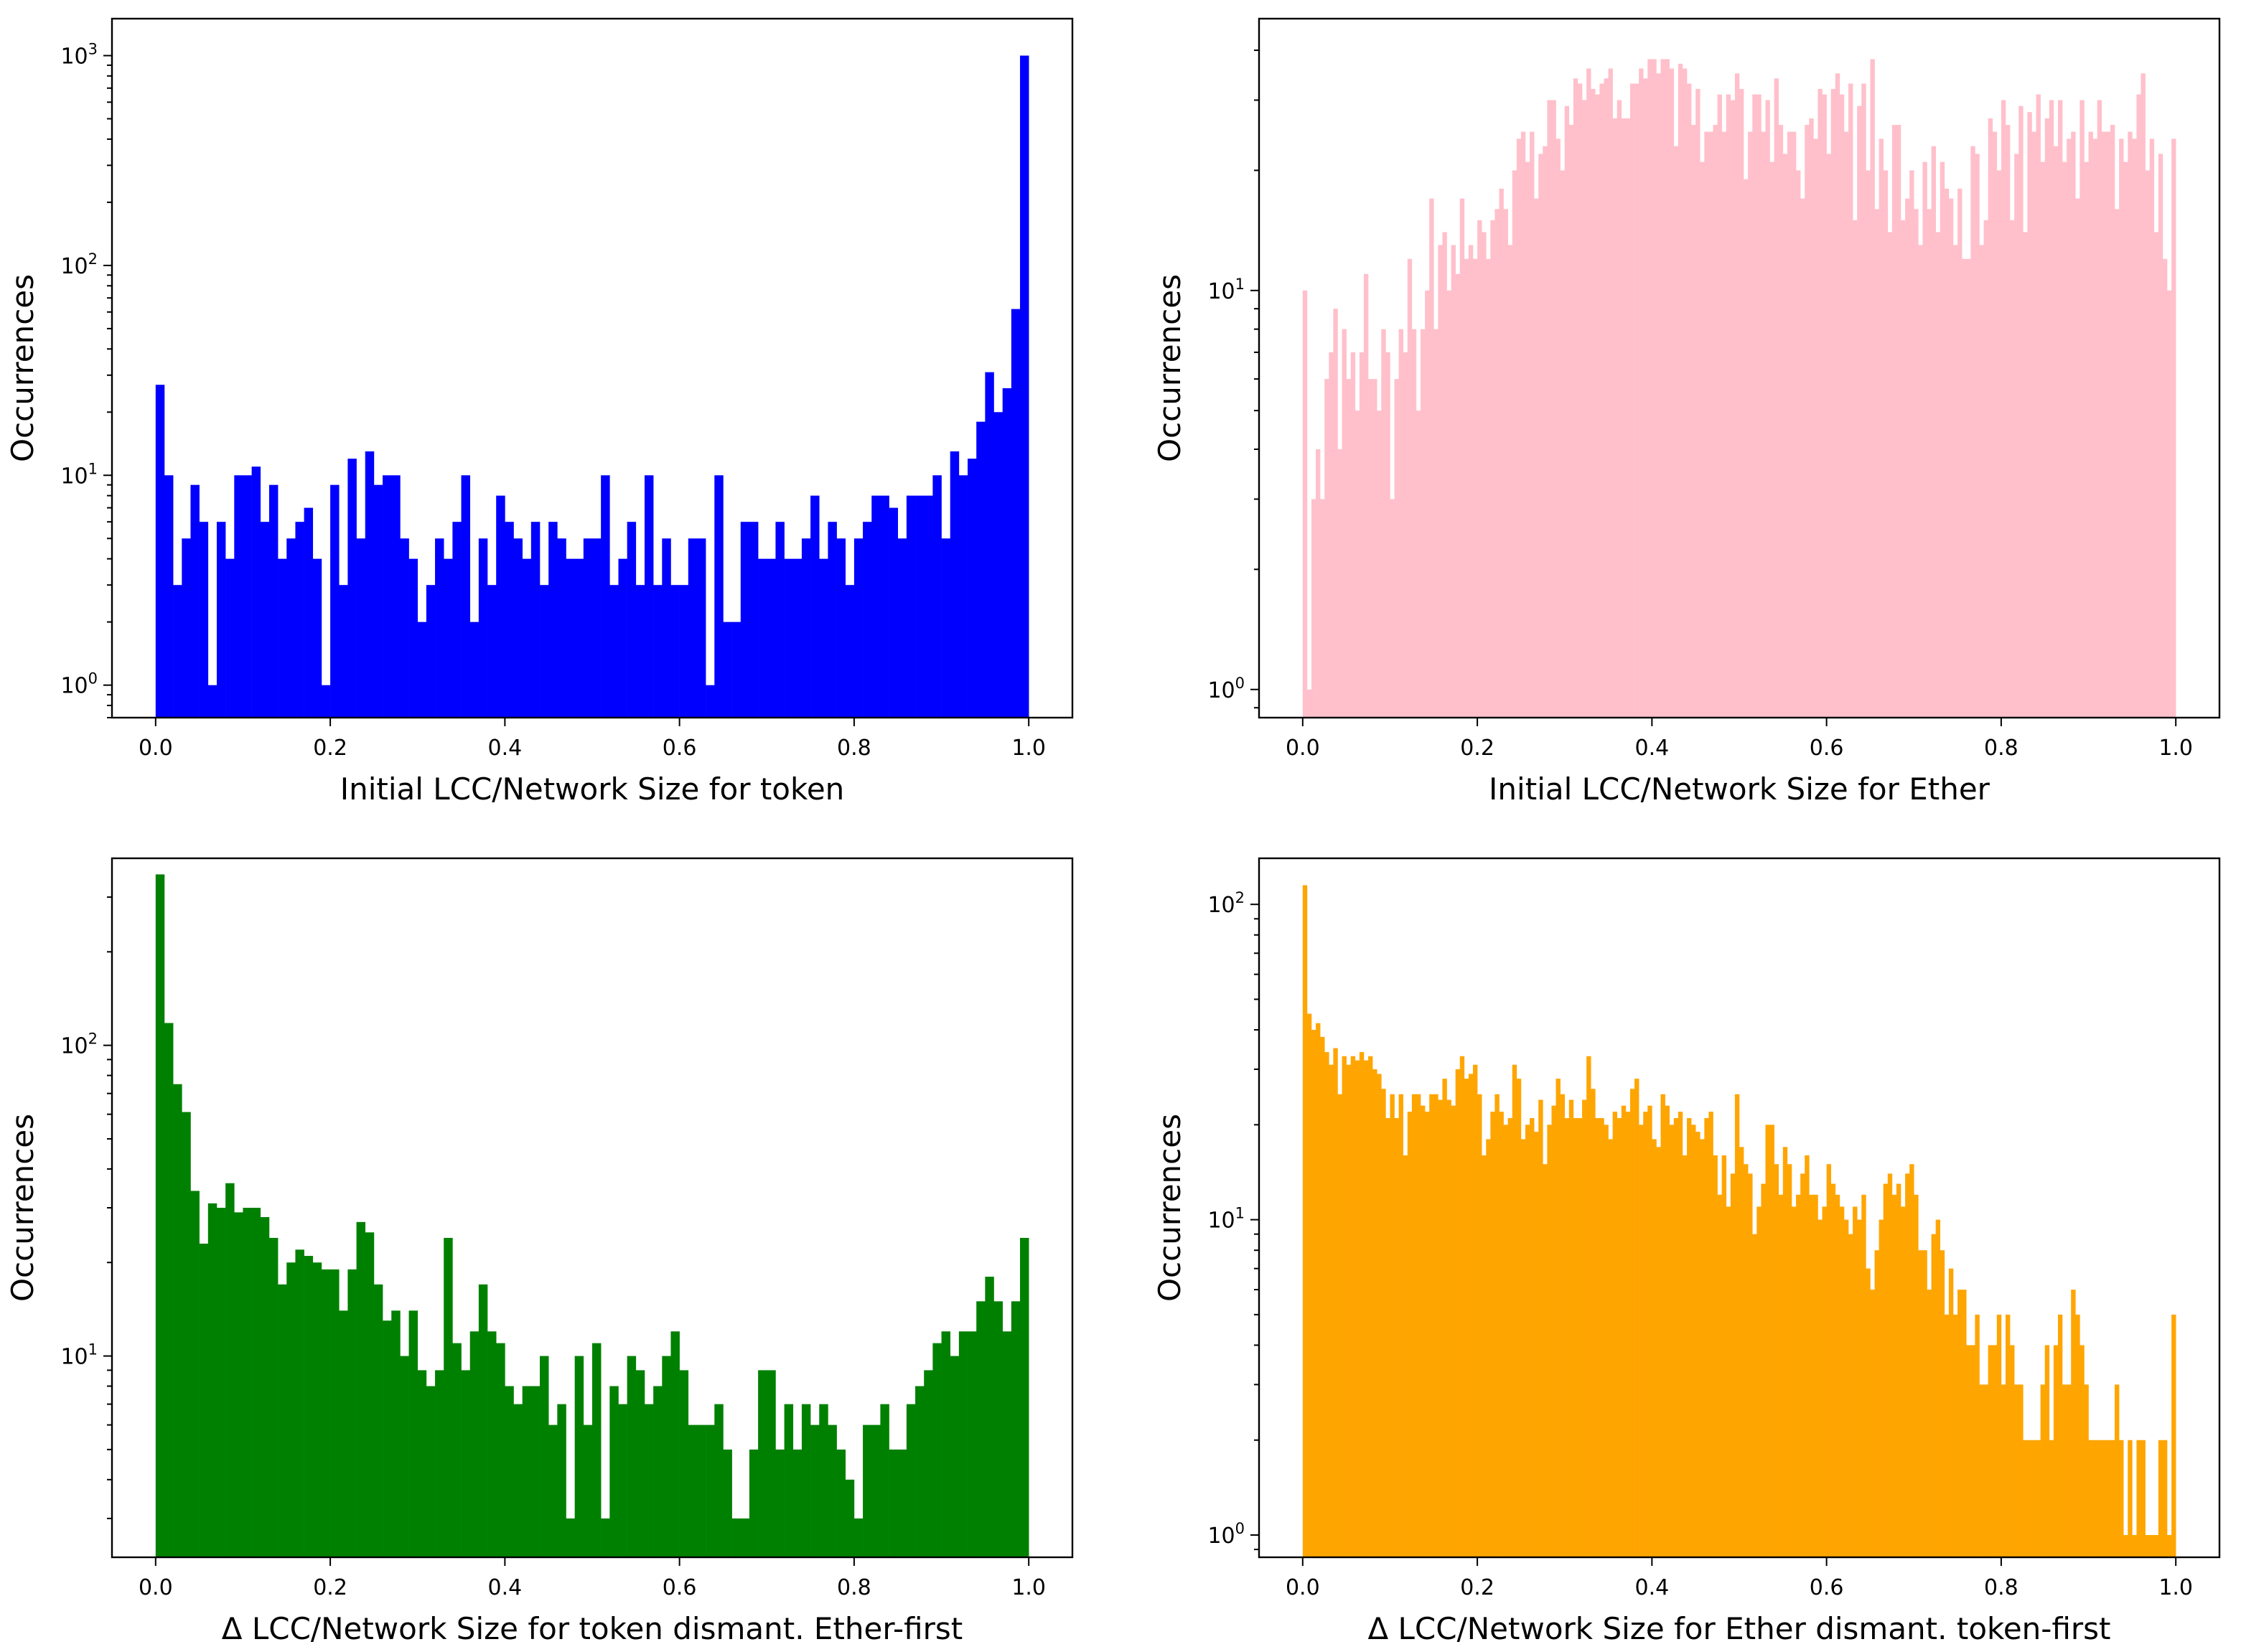 Image resolution: width=2241 pixels, height=1652 pixels. Describe the element at coordinates (22, 368) in the screenshot. I see `y-axis-label: Occurrences` at that location.